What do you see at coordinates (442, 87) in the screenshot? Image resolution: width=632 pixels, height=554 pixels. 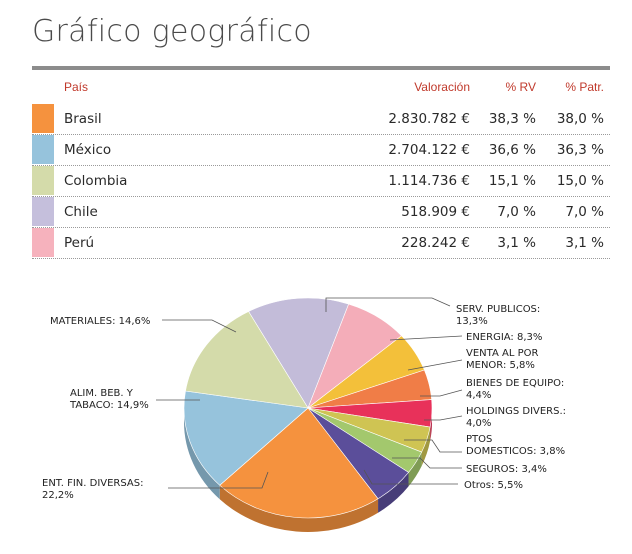 I see `header-valuation: Valoración` at bounding box center [442, 87].